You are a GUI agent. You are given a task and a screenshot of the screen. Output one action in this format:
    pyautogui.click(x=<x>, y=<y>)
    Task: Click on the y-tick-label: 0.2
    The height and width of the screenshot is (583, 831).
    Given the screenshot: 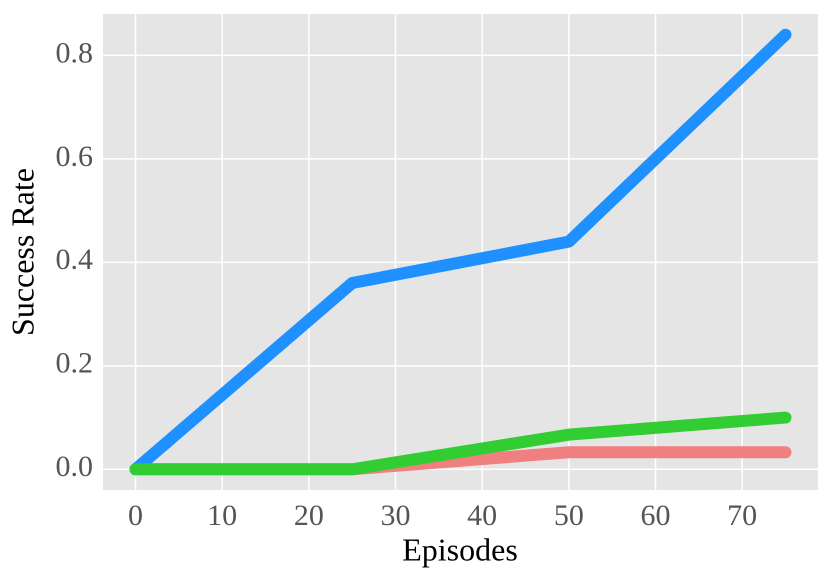 What is the action you would take?
    pyautogui.click(x=75, y=363)
    